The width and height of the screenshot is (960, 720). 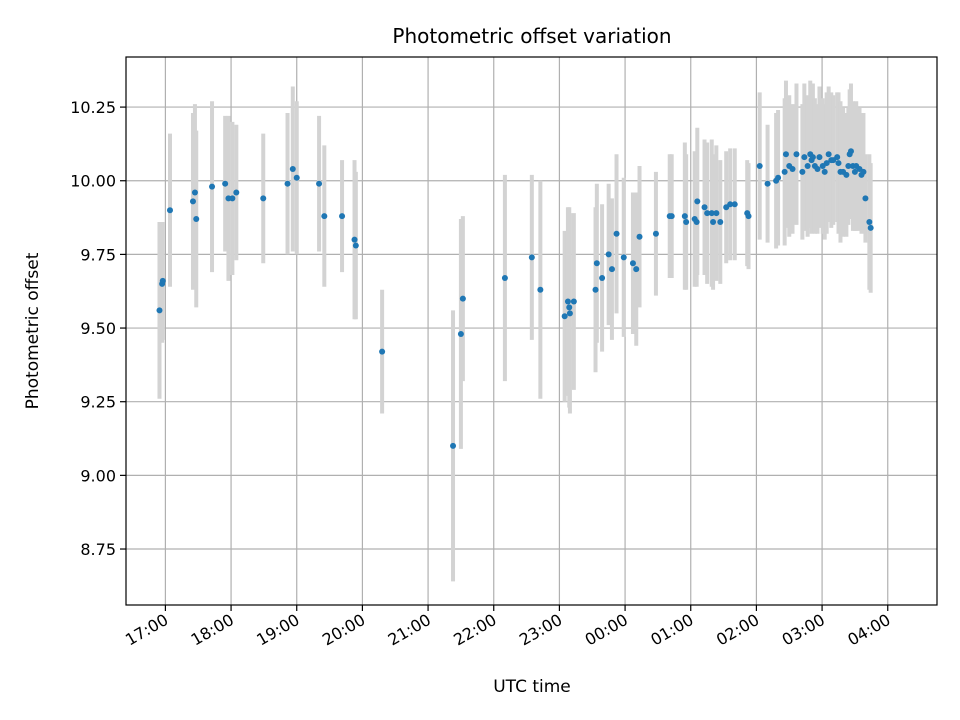 I want to click on x-tick-label: 21:00, so click(x=409, y=630).